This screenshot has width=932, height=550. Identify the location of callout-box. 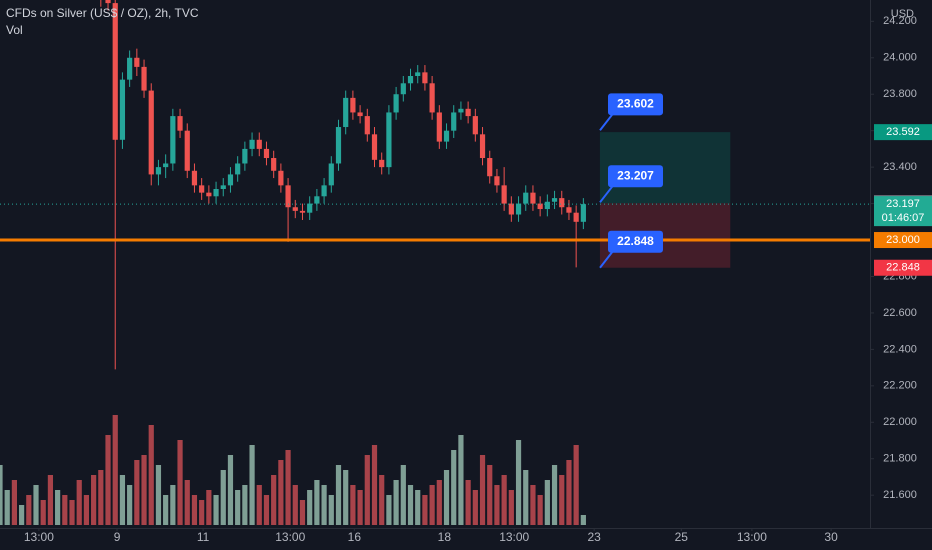
(635, 241).